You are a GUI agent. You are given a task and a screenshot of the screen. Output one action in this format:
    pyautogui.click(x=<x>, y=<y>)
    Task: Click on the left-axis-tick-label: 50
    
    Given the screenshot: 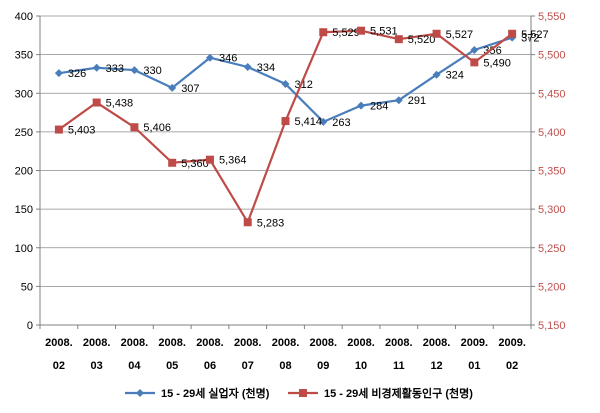 What is the action you would take?
    pyautogui.click(x=27, y=287)
    